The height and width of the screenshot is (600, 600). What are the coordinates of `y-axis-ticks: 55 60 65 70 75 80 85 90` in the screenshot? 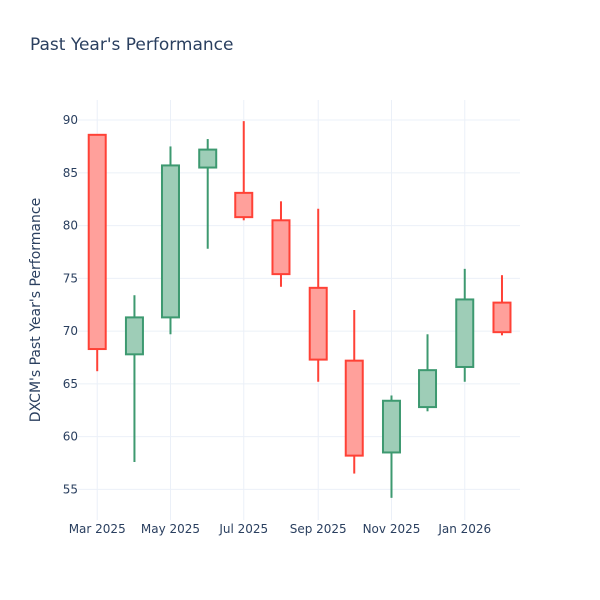 It's located at (70, 304).